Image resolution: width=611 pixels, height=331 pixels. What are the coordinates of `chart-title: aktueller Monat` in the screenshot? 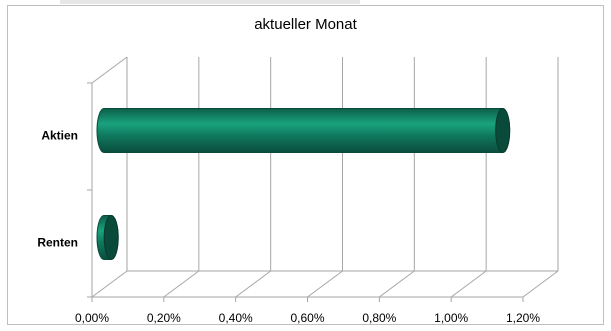 It's located at (305, 24).